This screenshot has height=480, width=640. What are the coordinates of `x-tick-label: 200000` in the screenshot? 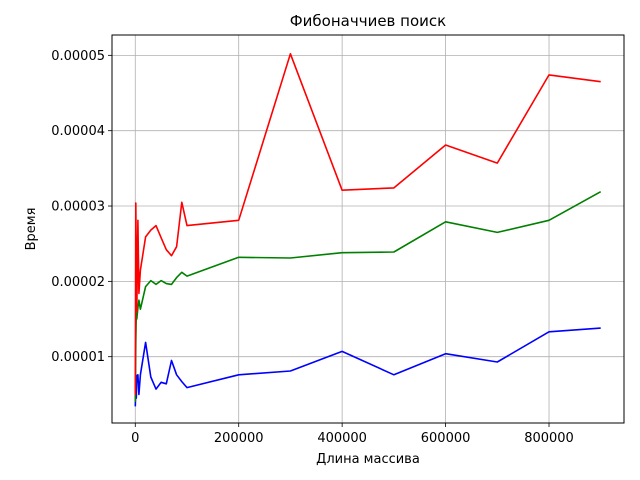 It's located at (239, 438).